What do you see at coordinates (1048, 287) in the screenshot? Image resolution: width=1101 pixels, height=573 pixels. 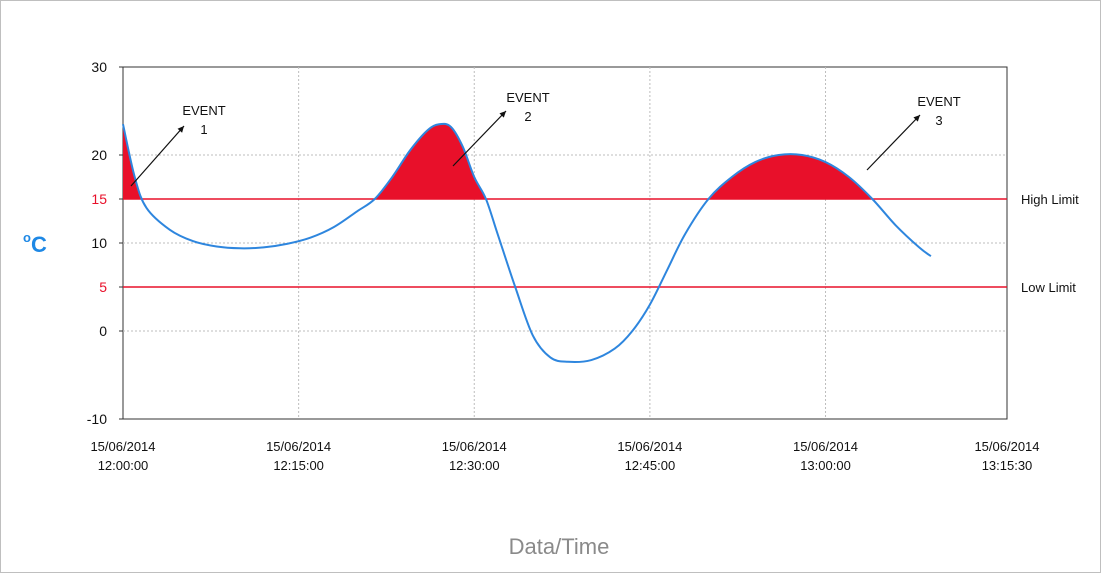 I see `limit-label-low-limit: Low Limit` at bounding box center [1048, 287].